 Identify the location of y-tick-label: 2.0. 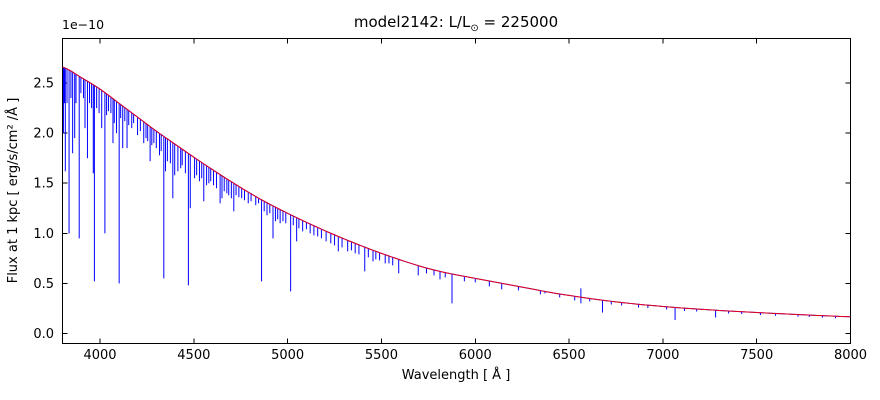
(43, 134).